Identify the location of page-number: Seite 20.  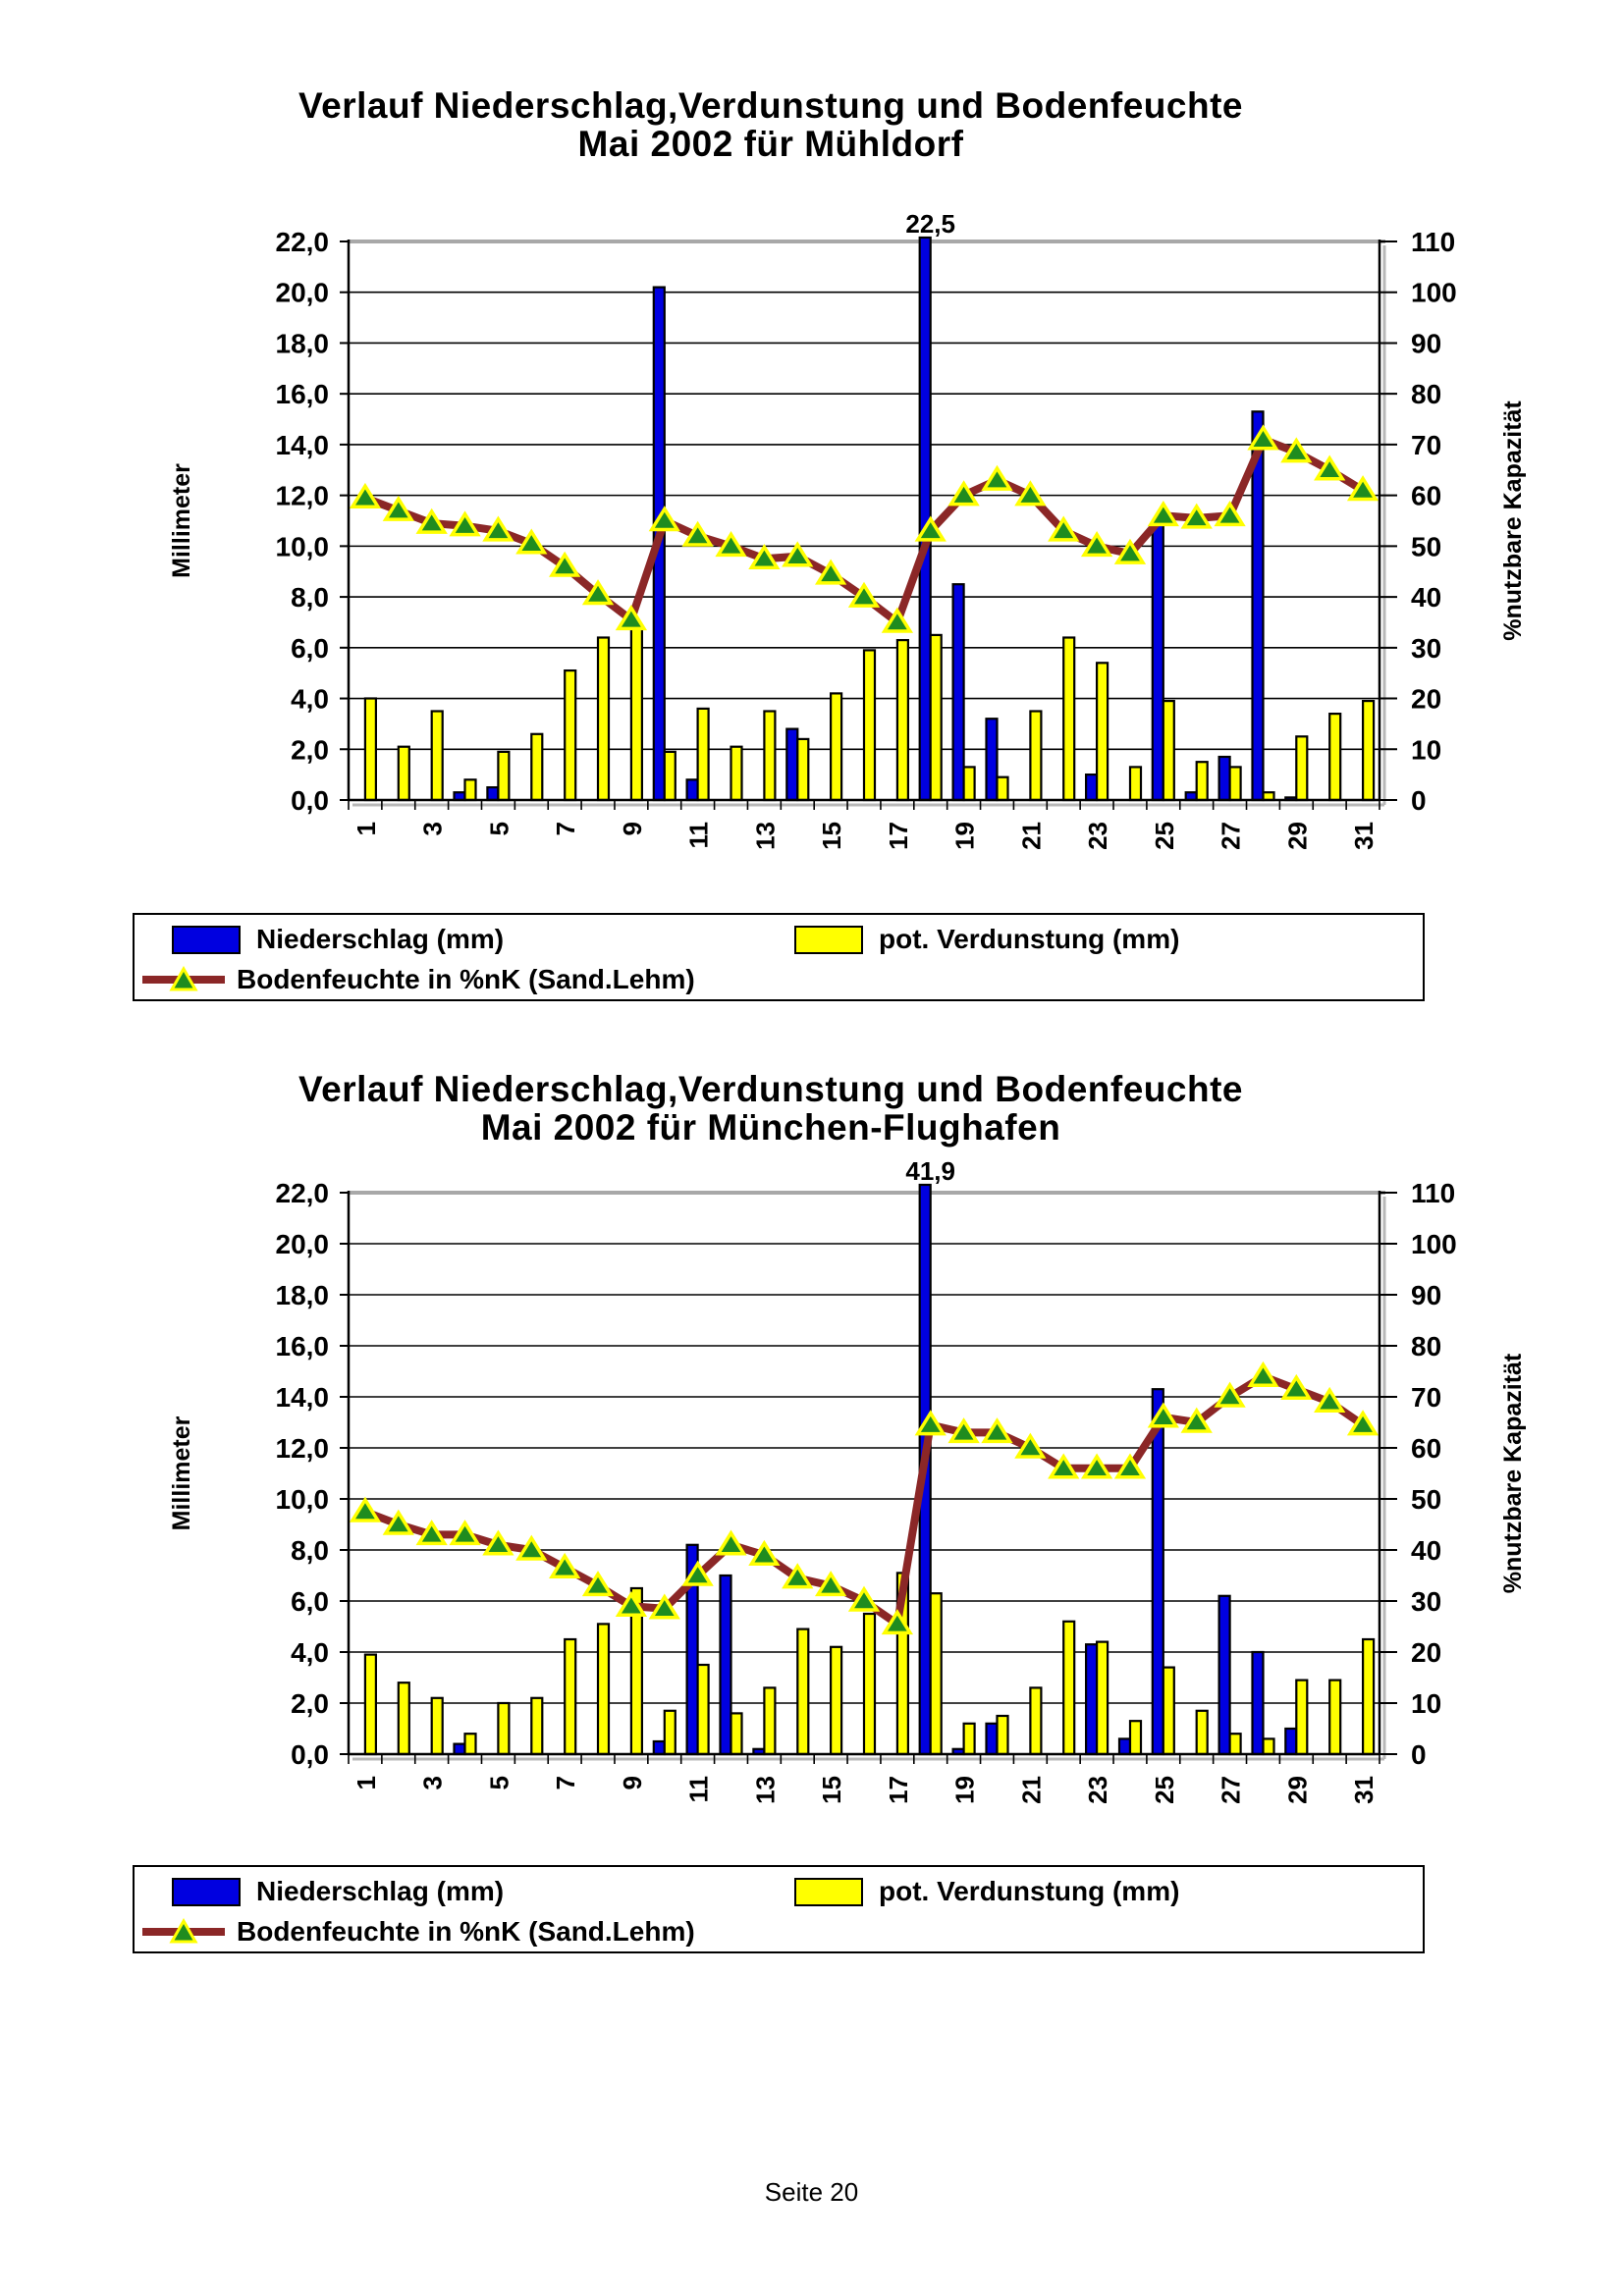
(811, 2192).